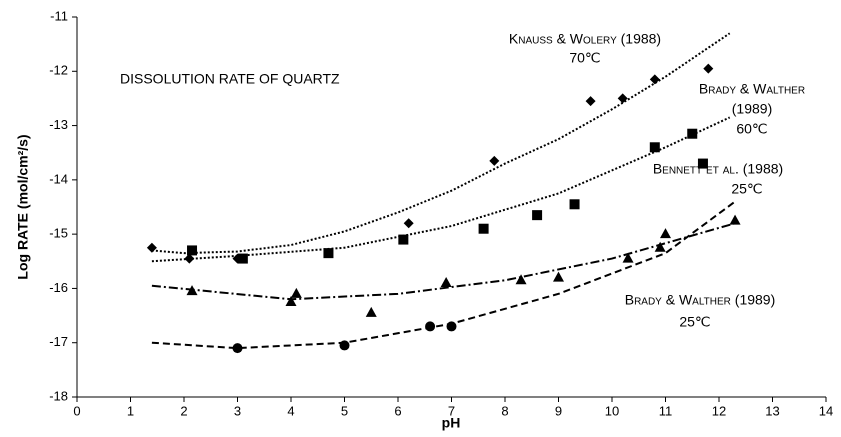 The height and width of the screenshot is (437, 841). I want to click on x-tick-label: 6, so click(397, 410).